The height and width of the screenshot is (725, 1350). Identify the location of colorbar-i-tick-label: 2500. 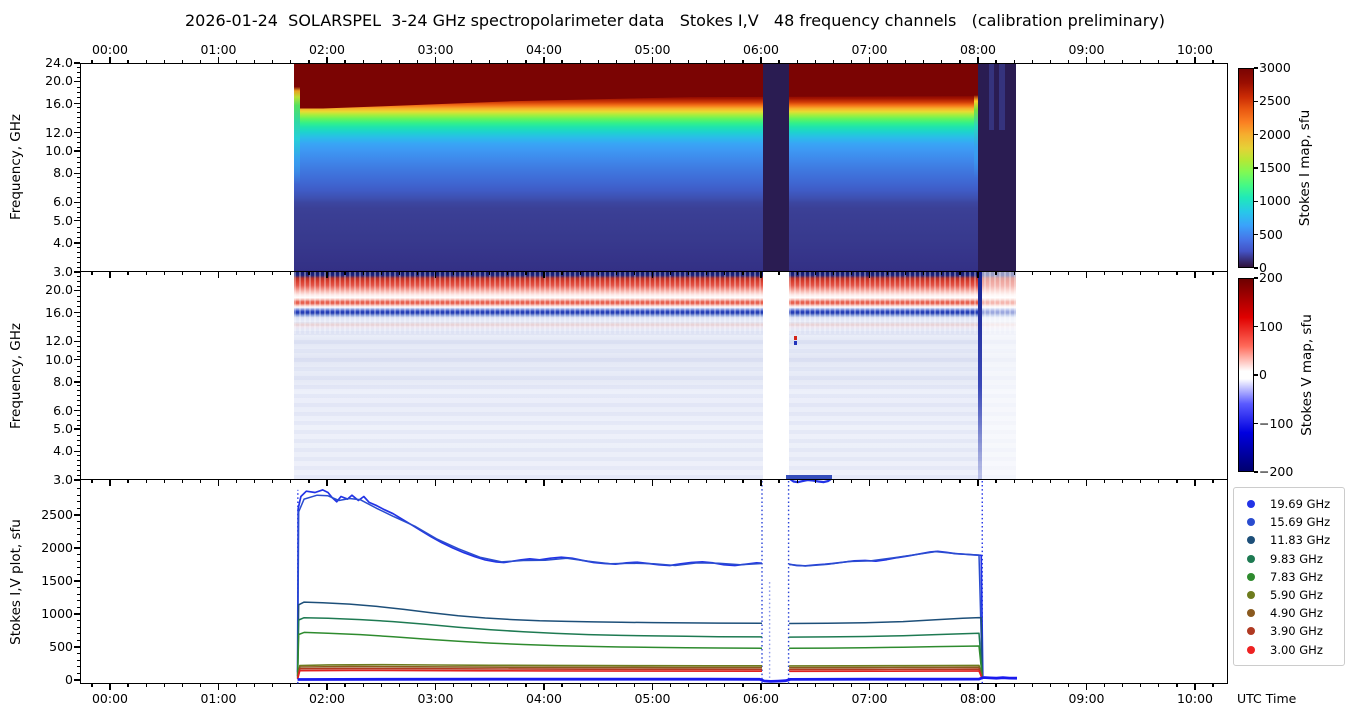
(1275, 101).